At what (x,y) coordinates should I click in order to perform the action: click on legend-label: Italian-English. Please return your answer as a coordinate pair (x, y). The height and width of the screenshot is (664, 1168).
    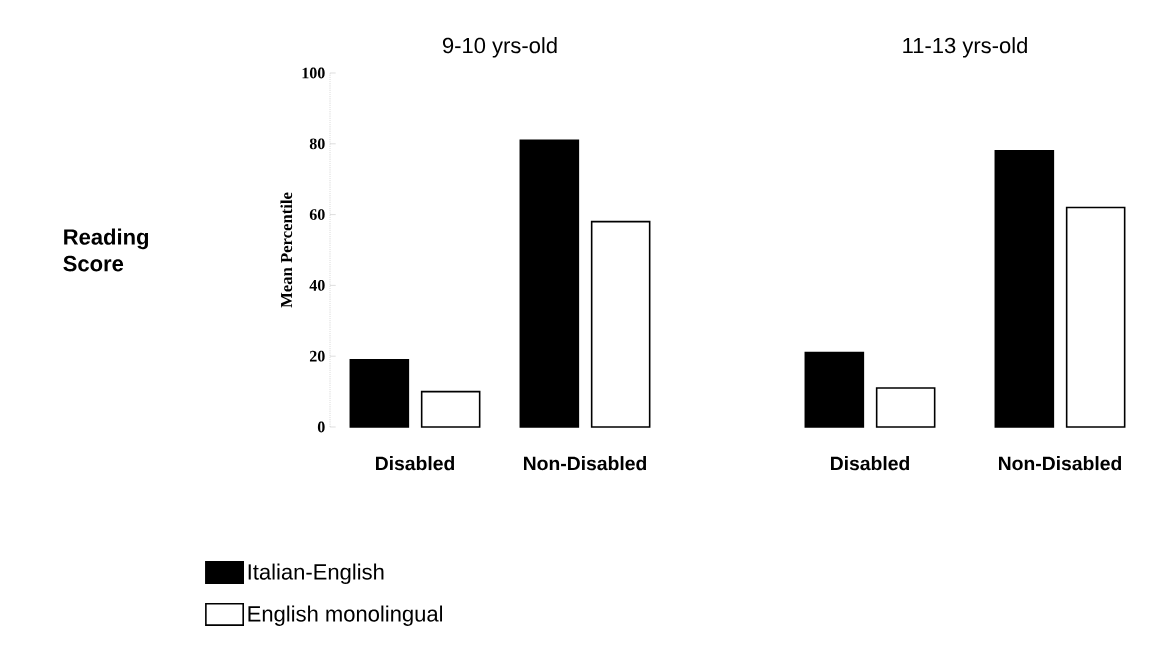
    Looking at the image, I should click on (316, 574).